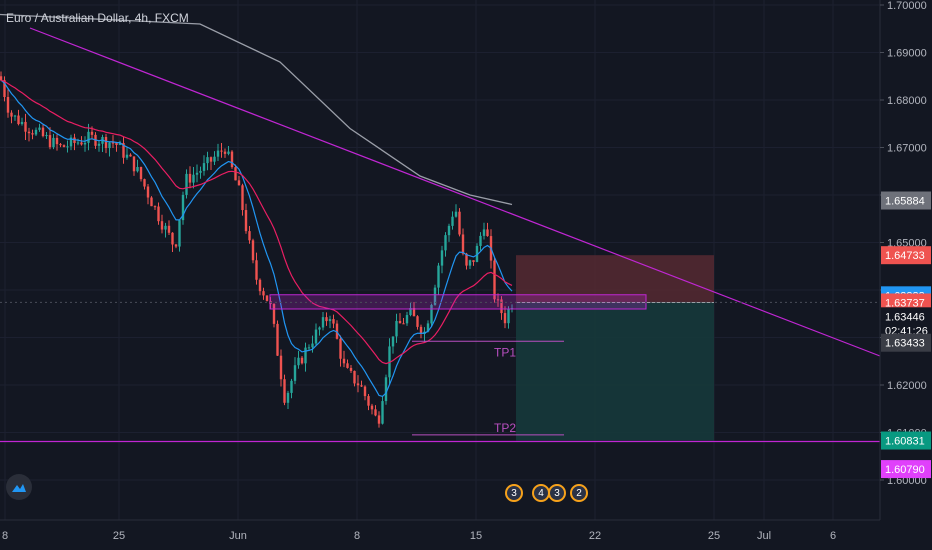 The width and height of the screenshot is (932, 550). I want to click on time-axis: 8 25 Jun 8 15 22 25 Jul 6, so click(440, 530).